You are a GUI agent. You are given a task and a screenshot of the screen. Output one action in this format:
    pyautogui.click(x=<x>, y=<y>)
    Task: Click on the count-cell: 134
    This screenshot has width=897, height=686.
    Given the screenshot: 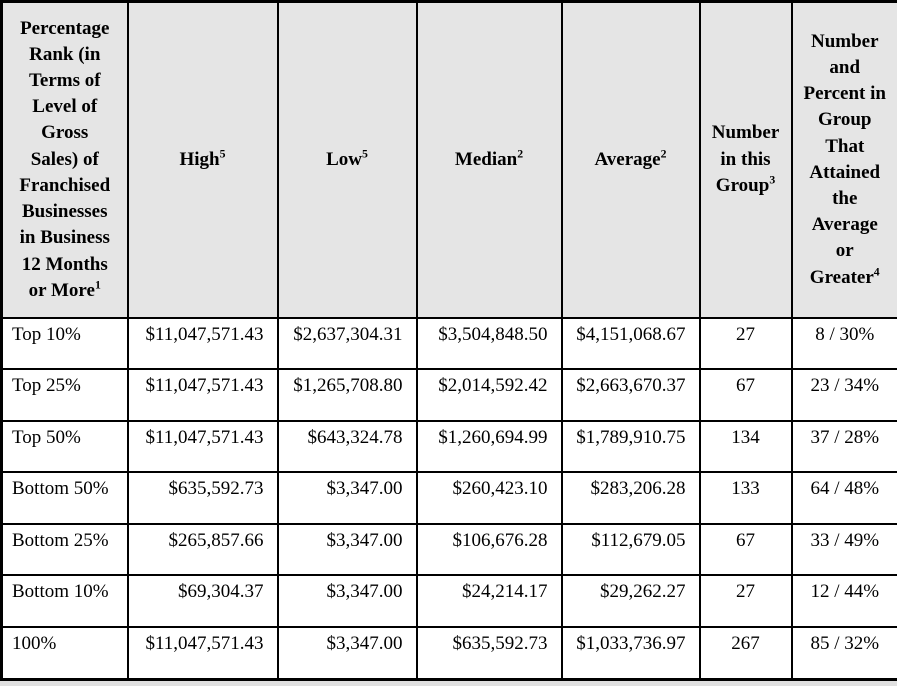 What is the action you would take?
    pyautogui.click(x=745, y=446)
    